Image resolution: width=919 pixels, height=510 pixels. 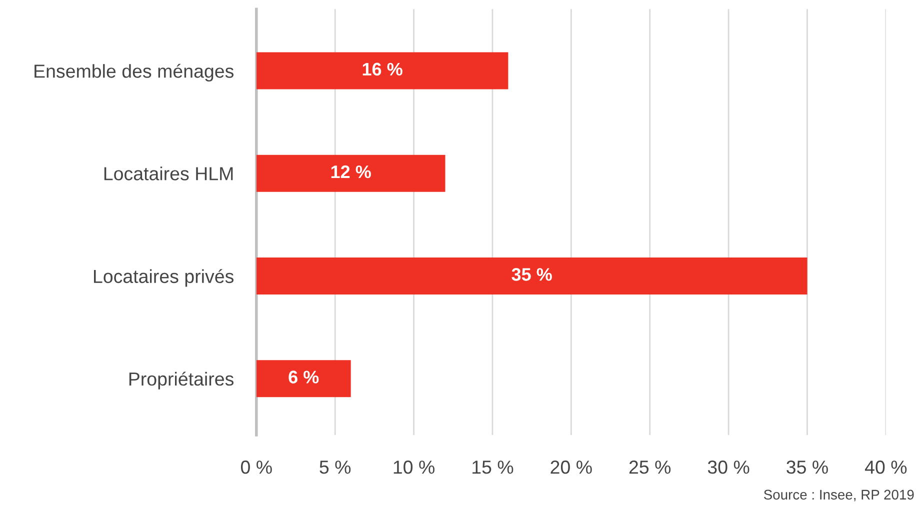 What do you see at coordinates (134, 73) in the screenshot?
I see `y-tick-label: Ensemble des ménages` at bounding box center [134, 73].